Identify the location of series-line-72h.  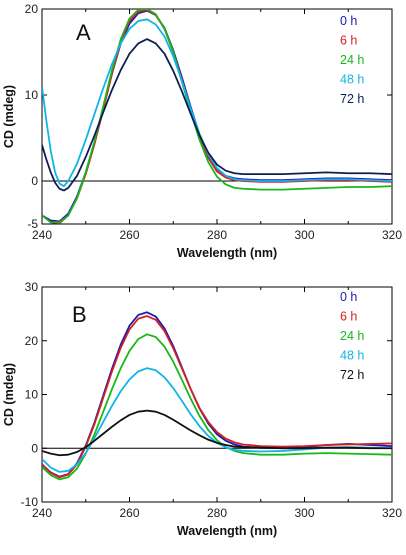
(217, 433).